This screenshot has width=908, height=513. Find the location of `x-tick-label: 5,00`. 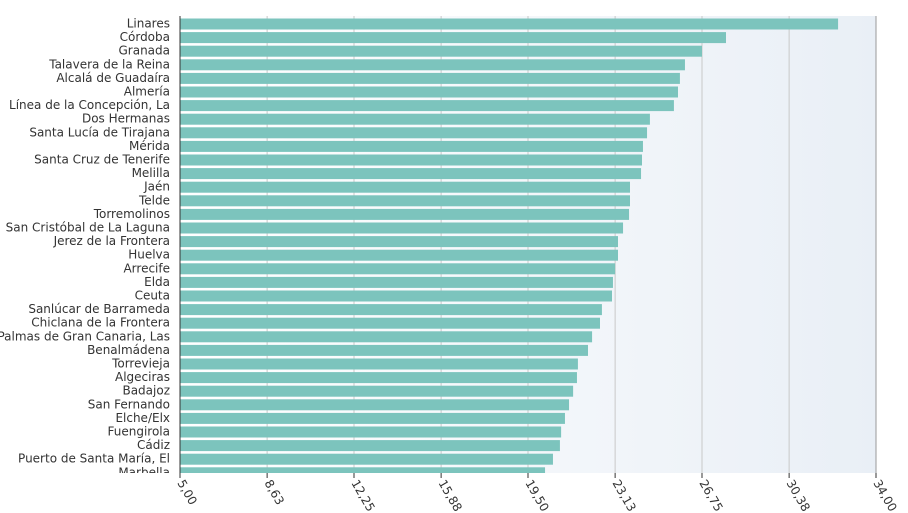

x-tick-label: 5,00 is located at coordinates (186, 492).